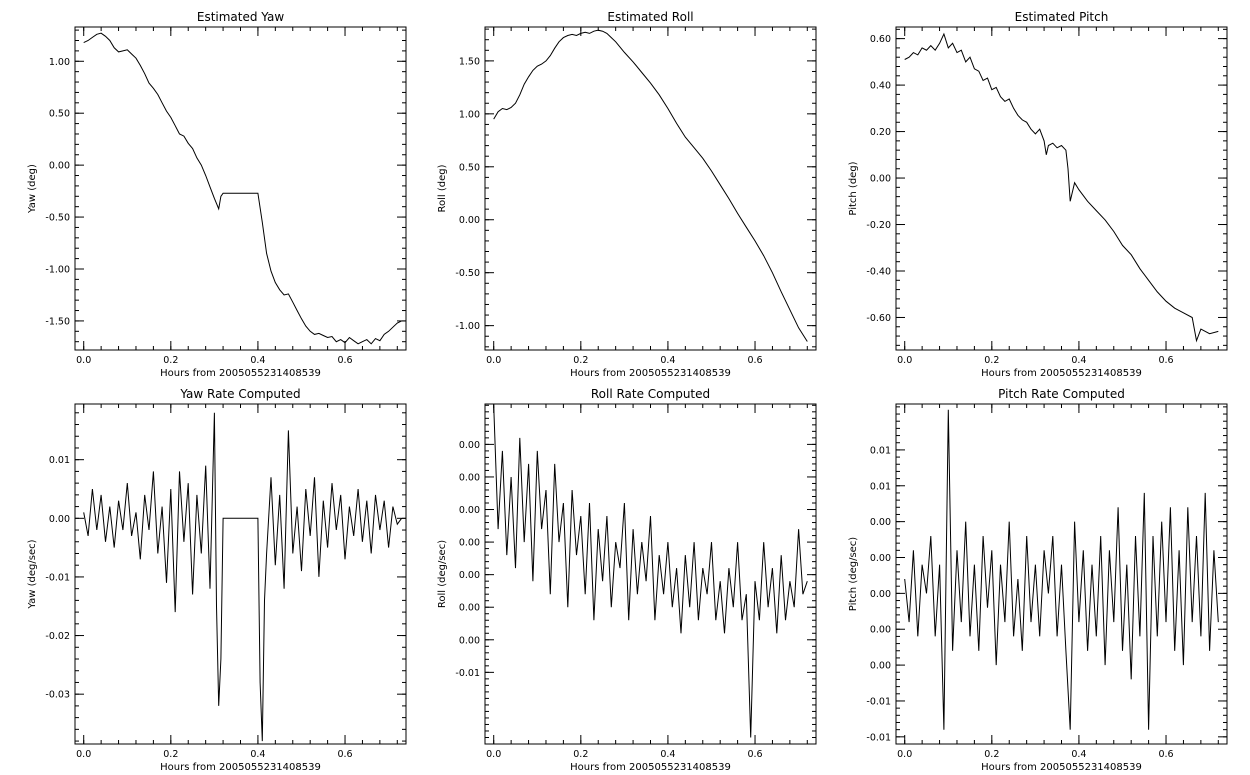 This screenshot has height=775, width=1250. What do you see at coordinates (59, 460) in the screenshot?
I see `yaw-rate-y-tick-label: 0.01` at bounding box center [59, 460].